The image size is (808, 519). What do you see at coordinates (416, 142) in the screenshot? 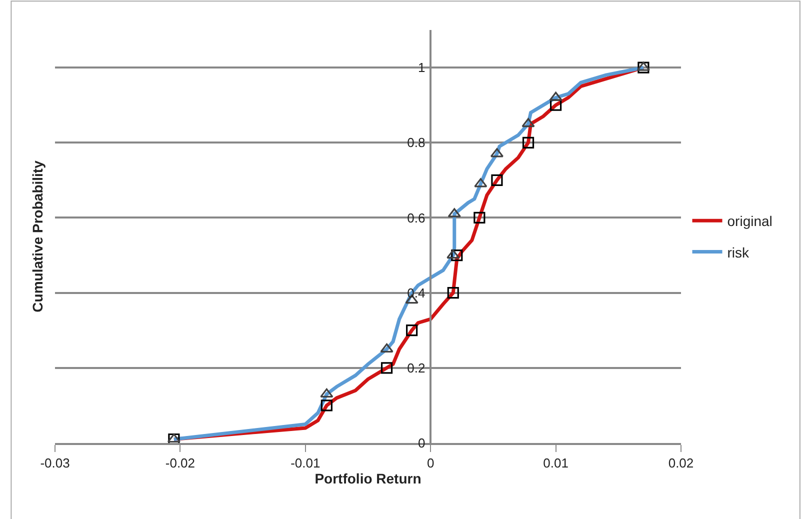
I see `y-tick-label: 0.8` at bounding box center [416, 142].